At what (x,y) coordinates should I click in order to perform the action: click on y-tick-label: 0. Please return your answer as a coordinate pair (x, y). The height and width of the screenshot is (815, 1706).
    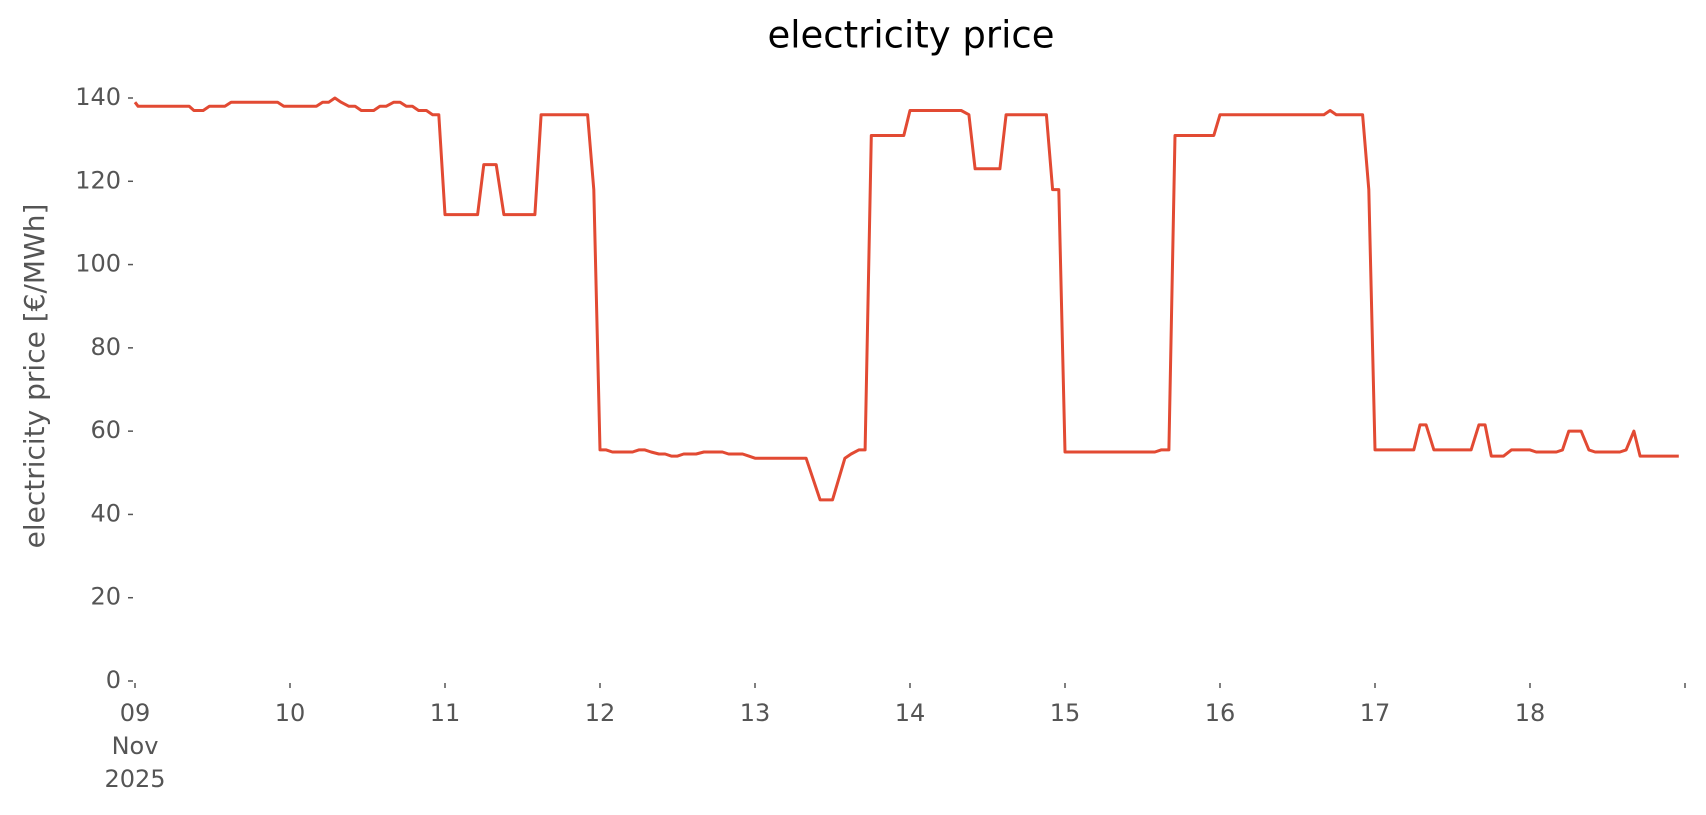
    Looking at the image, I should click on (113, 680).